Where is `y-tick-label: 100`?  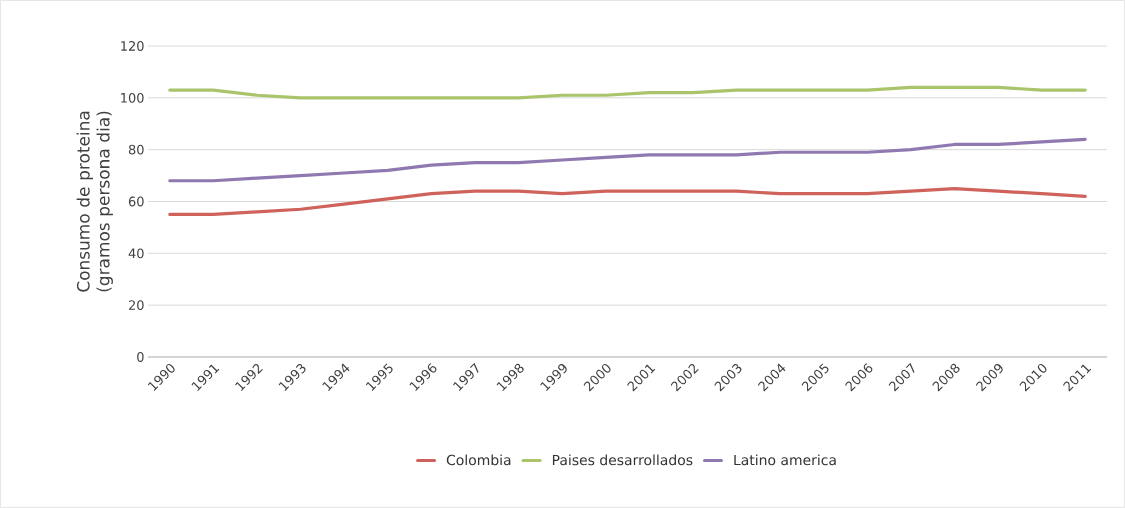
y-tick-label: 100 is located at coordinates (132, 97).